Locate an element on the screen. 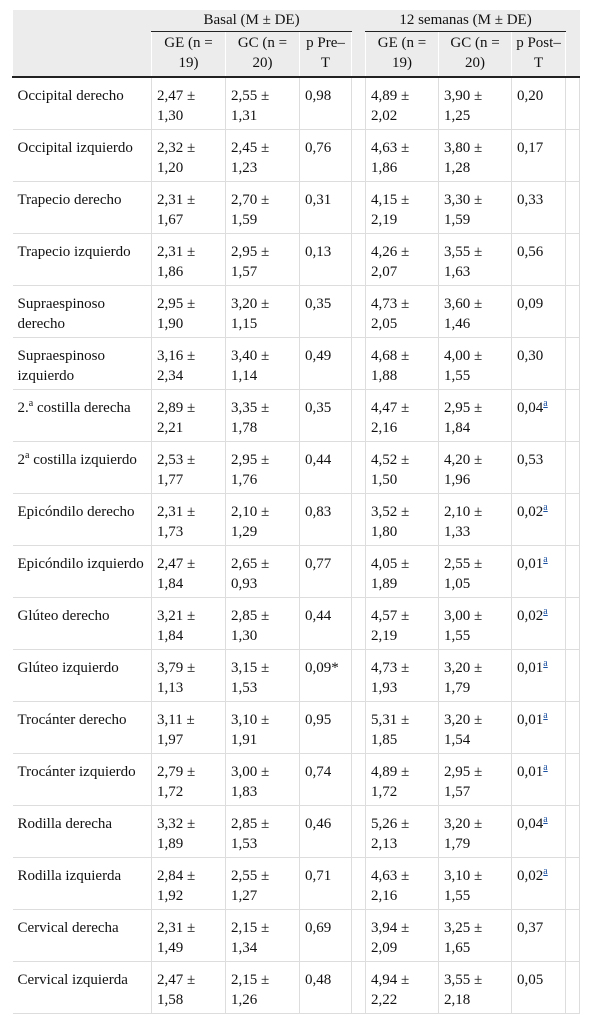 The height and width of the screenshot is (1014, 590). cell: 2,31 ± 1,73 is located at coordinates (188, 519).